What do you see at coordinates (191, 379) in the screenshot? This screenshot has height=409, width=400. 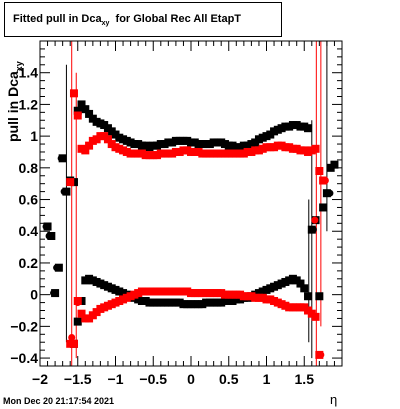 I see `x-tick-label: 0` at bounding box center [191, 379].